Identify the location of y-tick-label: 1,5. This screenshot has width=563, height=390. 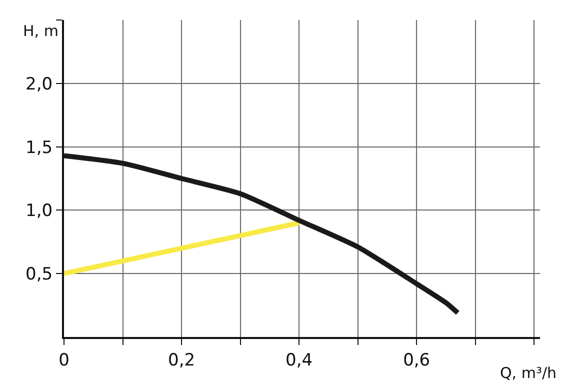
(39, 148).